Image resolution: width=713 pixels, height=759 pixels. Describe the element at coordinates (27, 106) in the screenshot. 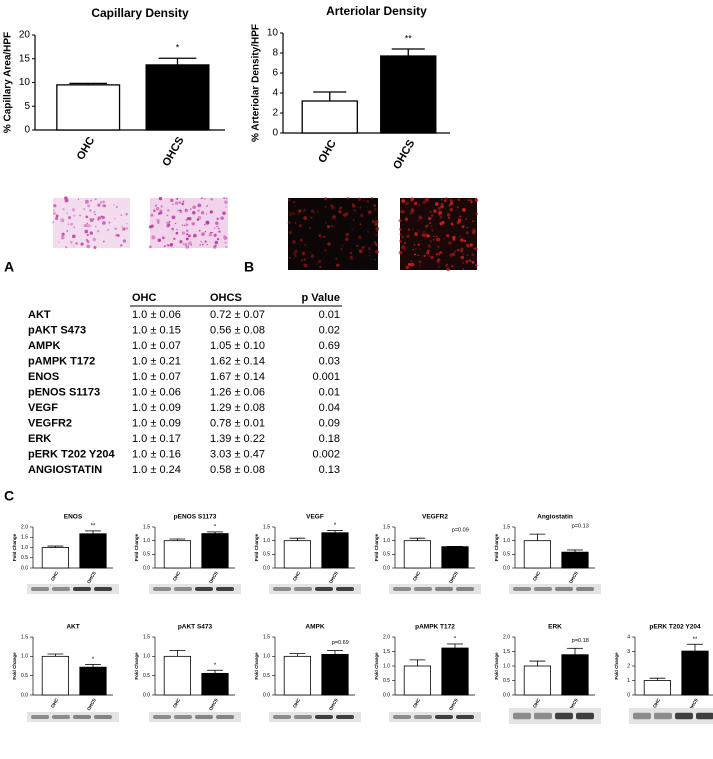

I see `y-tick-label: 5` at that location.